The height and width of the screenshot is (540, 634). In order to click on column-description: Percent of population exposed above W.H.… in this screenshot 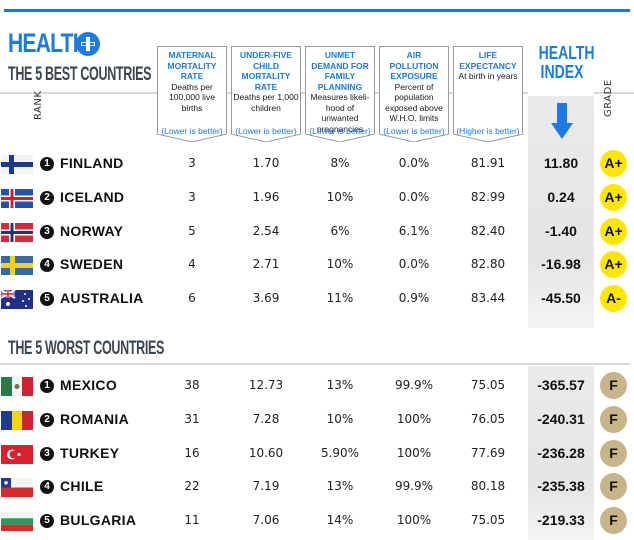, I will do `click(414, 102)`.